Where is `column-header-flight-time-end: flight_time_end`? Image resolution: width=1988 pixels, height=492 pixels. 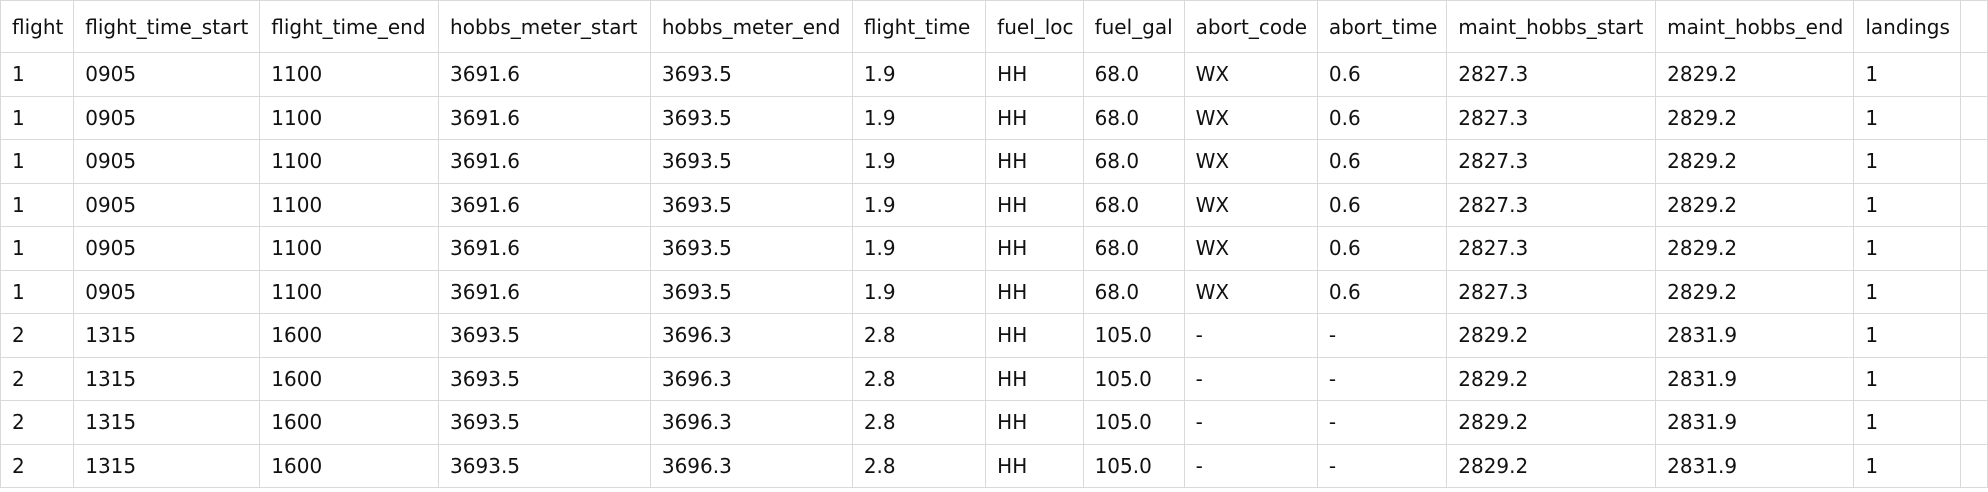 column-header-flight-time-end: flight_time_end is located at coordinates (349, 26).